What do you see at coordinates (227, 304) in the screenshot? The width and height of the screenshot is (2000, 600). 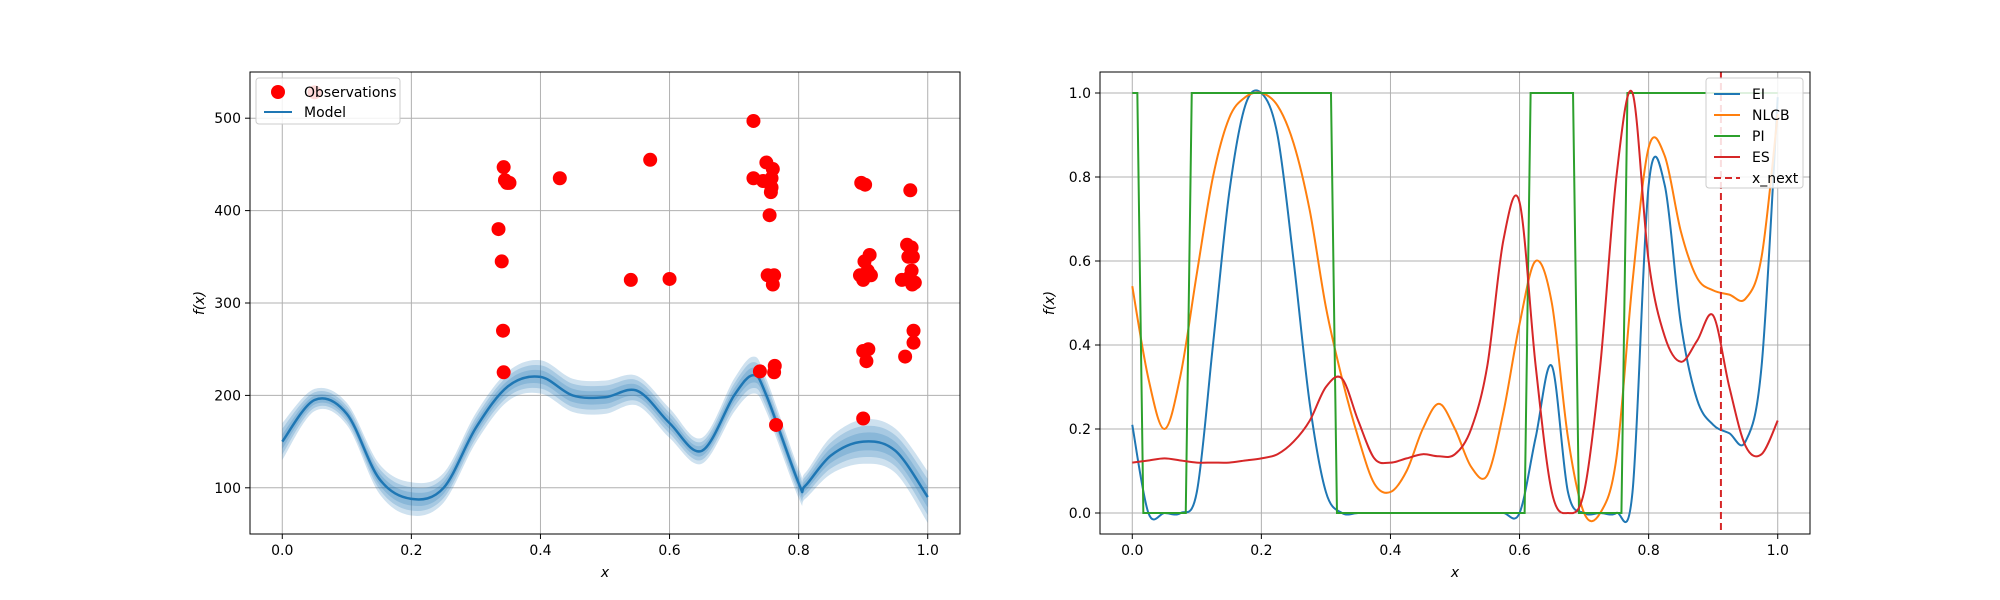 I see `y-tick-label: 300` at bounding box center [227, 304].